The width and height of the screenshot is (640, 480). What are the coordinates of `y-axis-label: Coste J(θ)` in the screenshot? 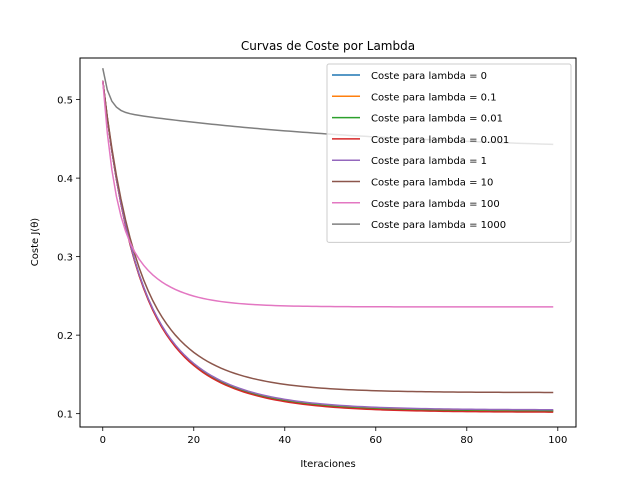 It's located at (35, 242).